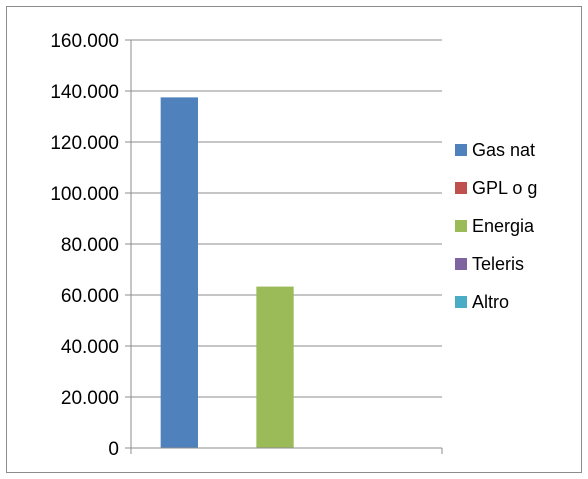 The height and width of the screenshot is (479, 588). Describe the element at coordinates (90, 398) in the screenshot. I see `y-tick-label: 20.000` at that location.